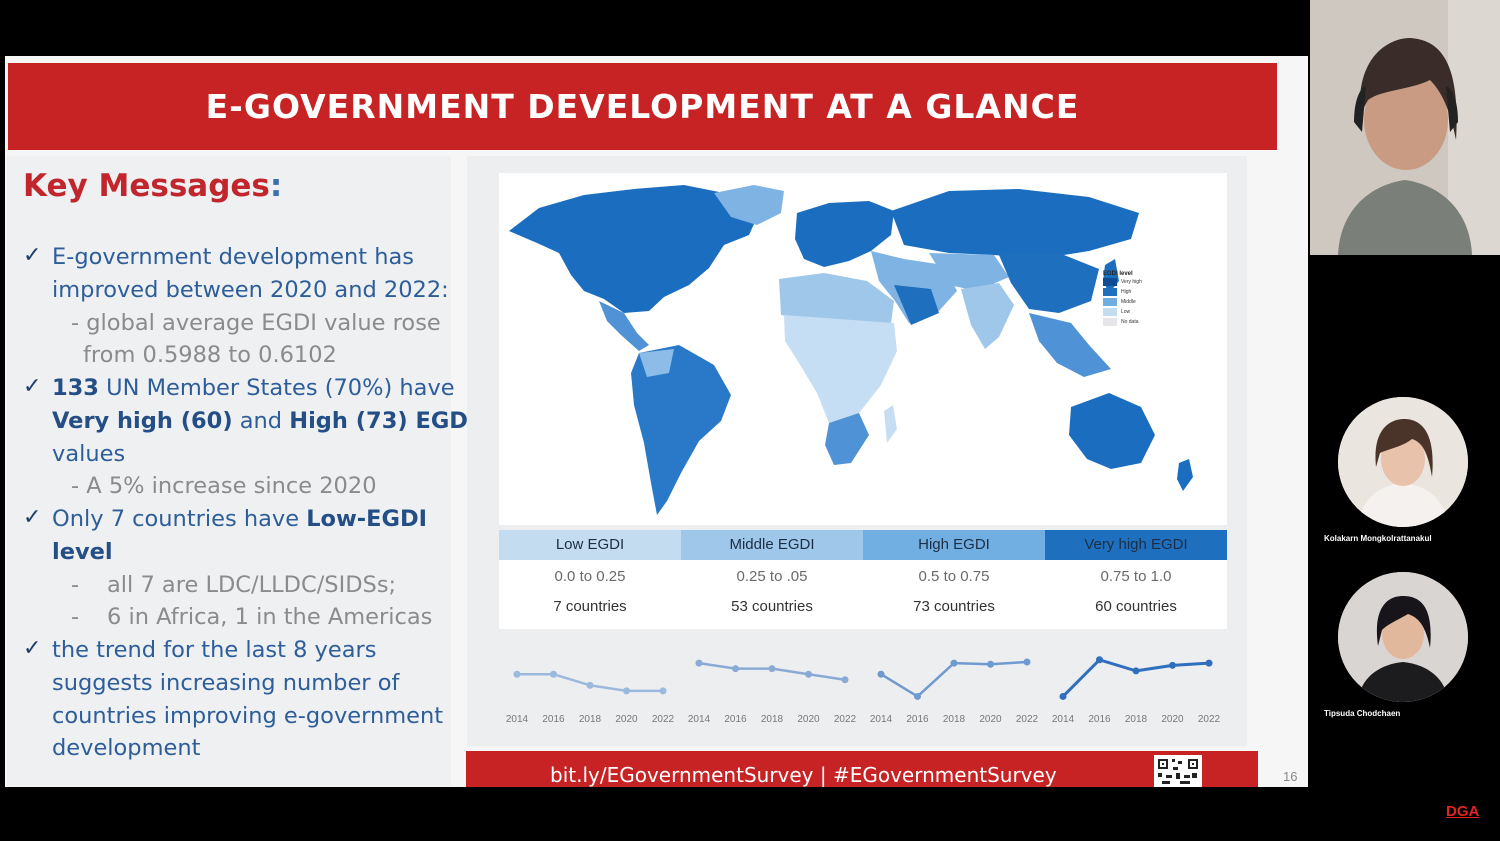 The height and width of the screenshot is (841, 1500). Describe the element at coordinates (253, 388) in the screenshot. I see `bullet-2-line-1: 133 UN Member States (70%) have` at that location.